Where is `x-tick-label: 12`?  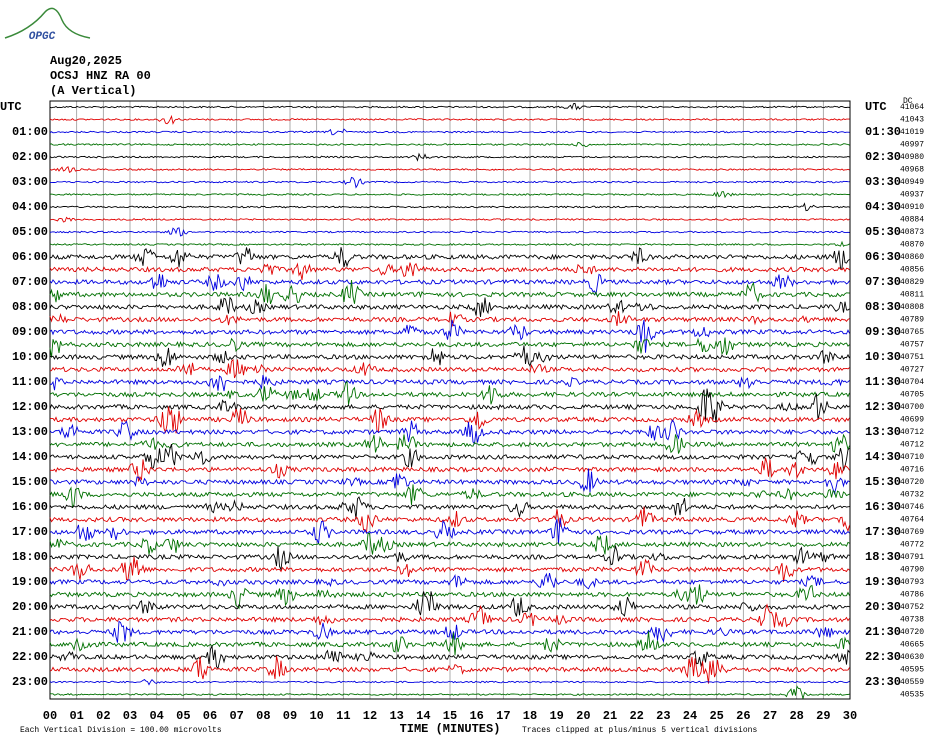
x-tick-label: 12 is located at coordinates (370, 716).